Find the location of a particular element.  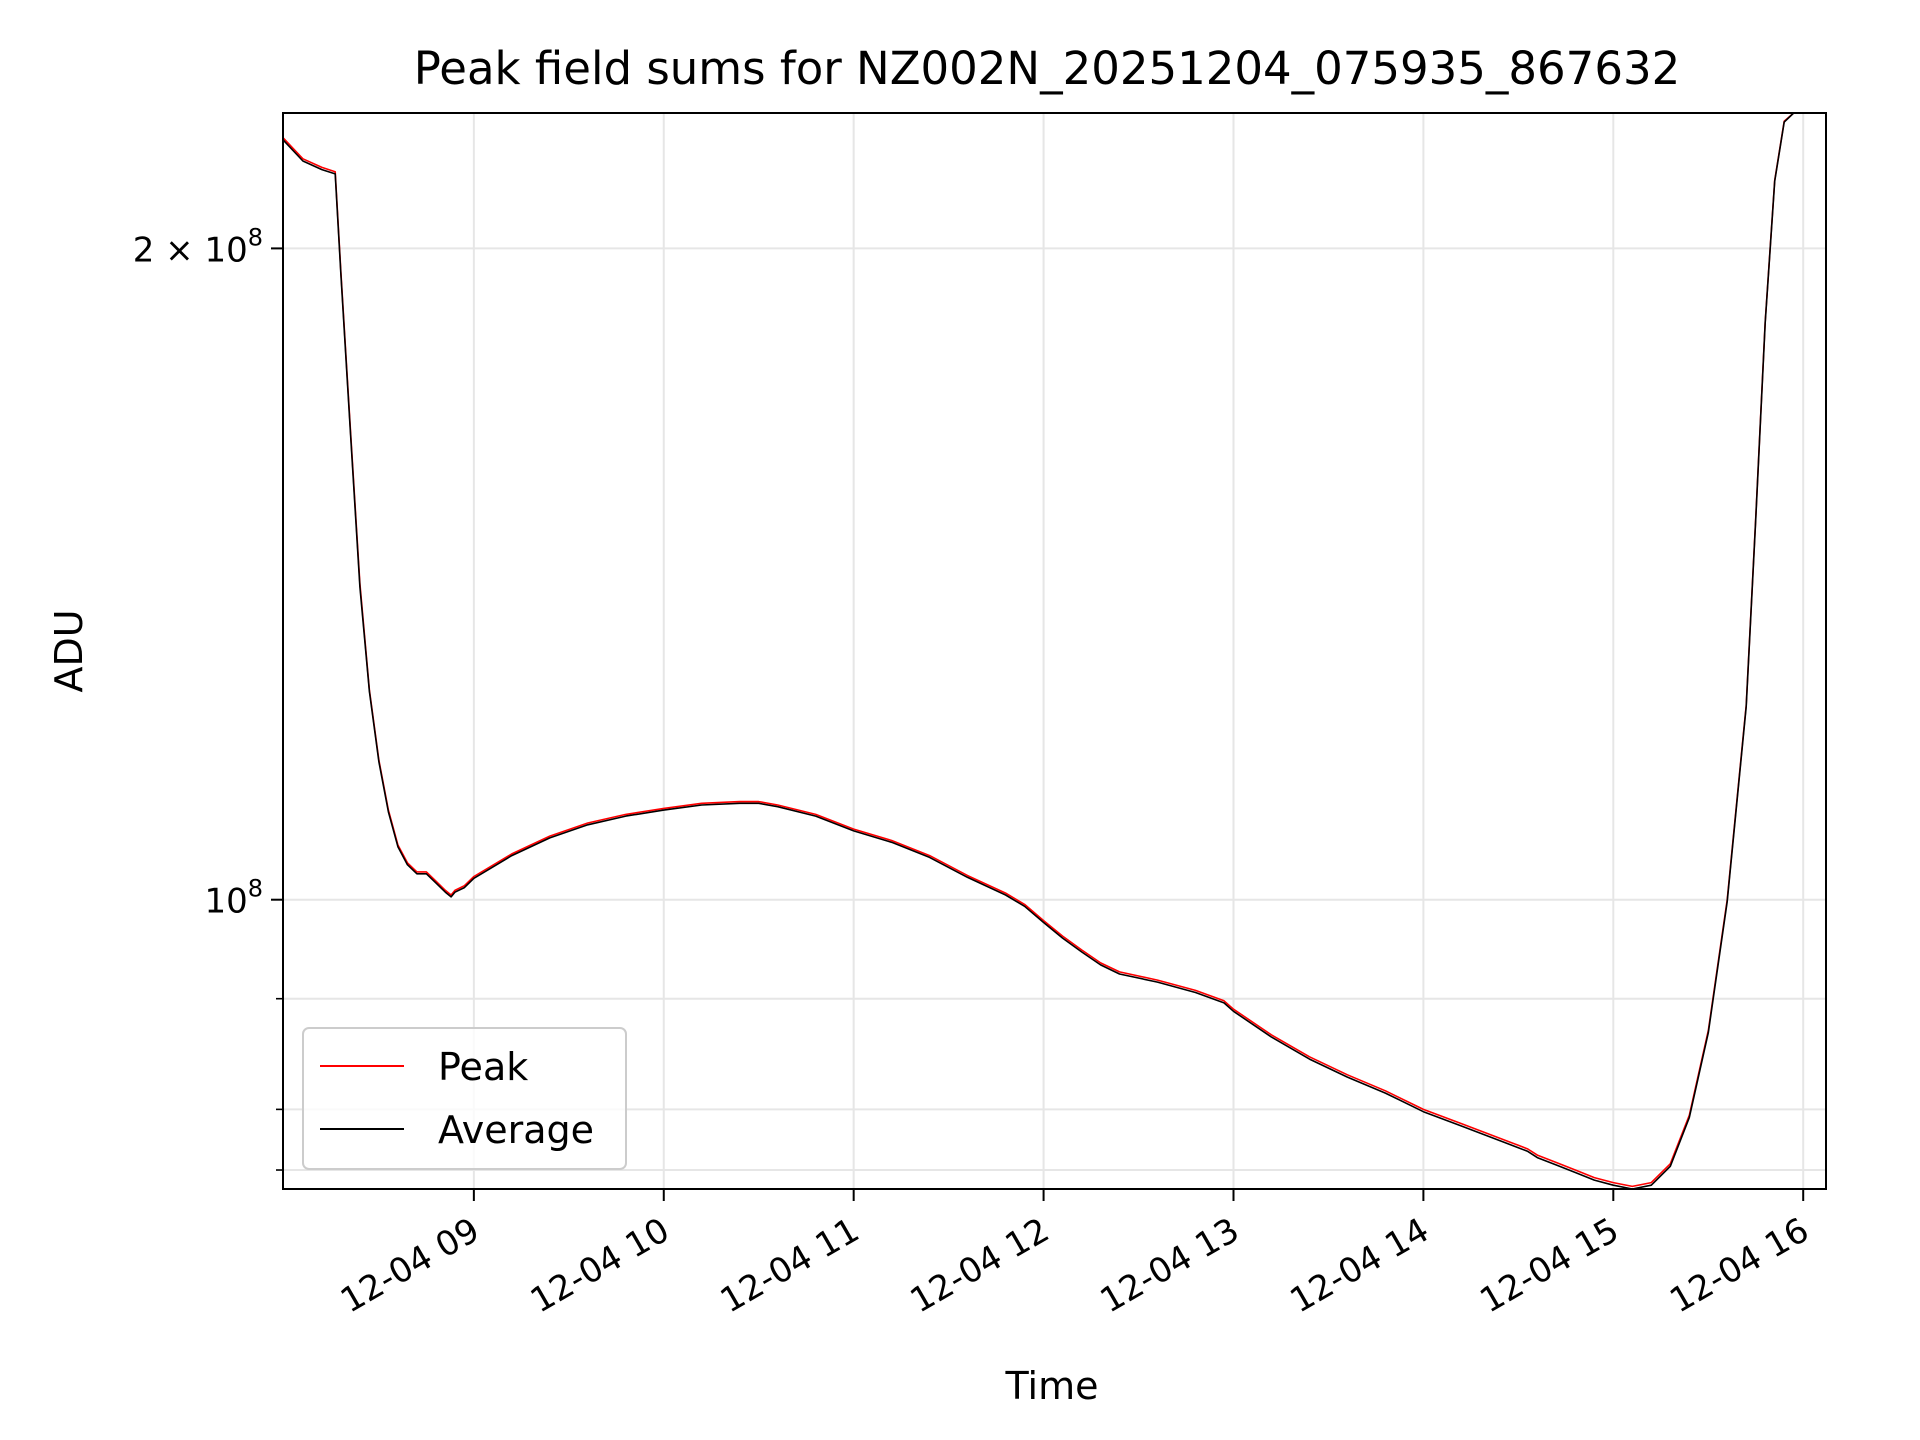

legend: Peak Average is located at coordinates (464, 1098).